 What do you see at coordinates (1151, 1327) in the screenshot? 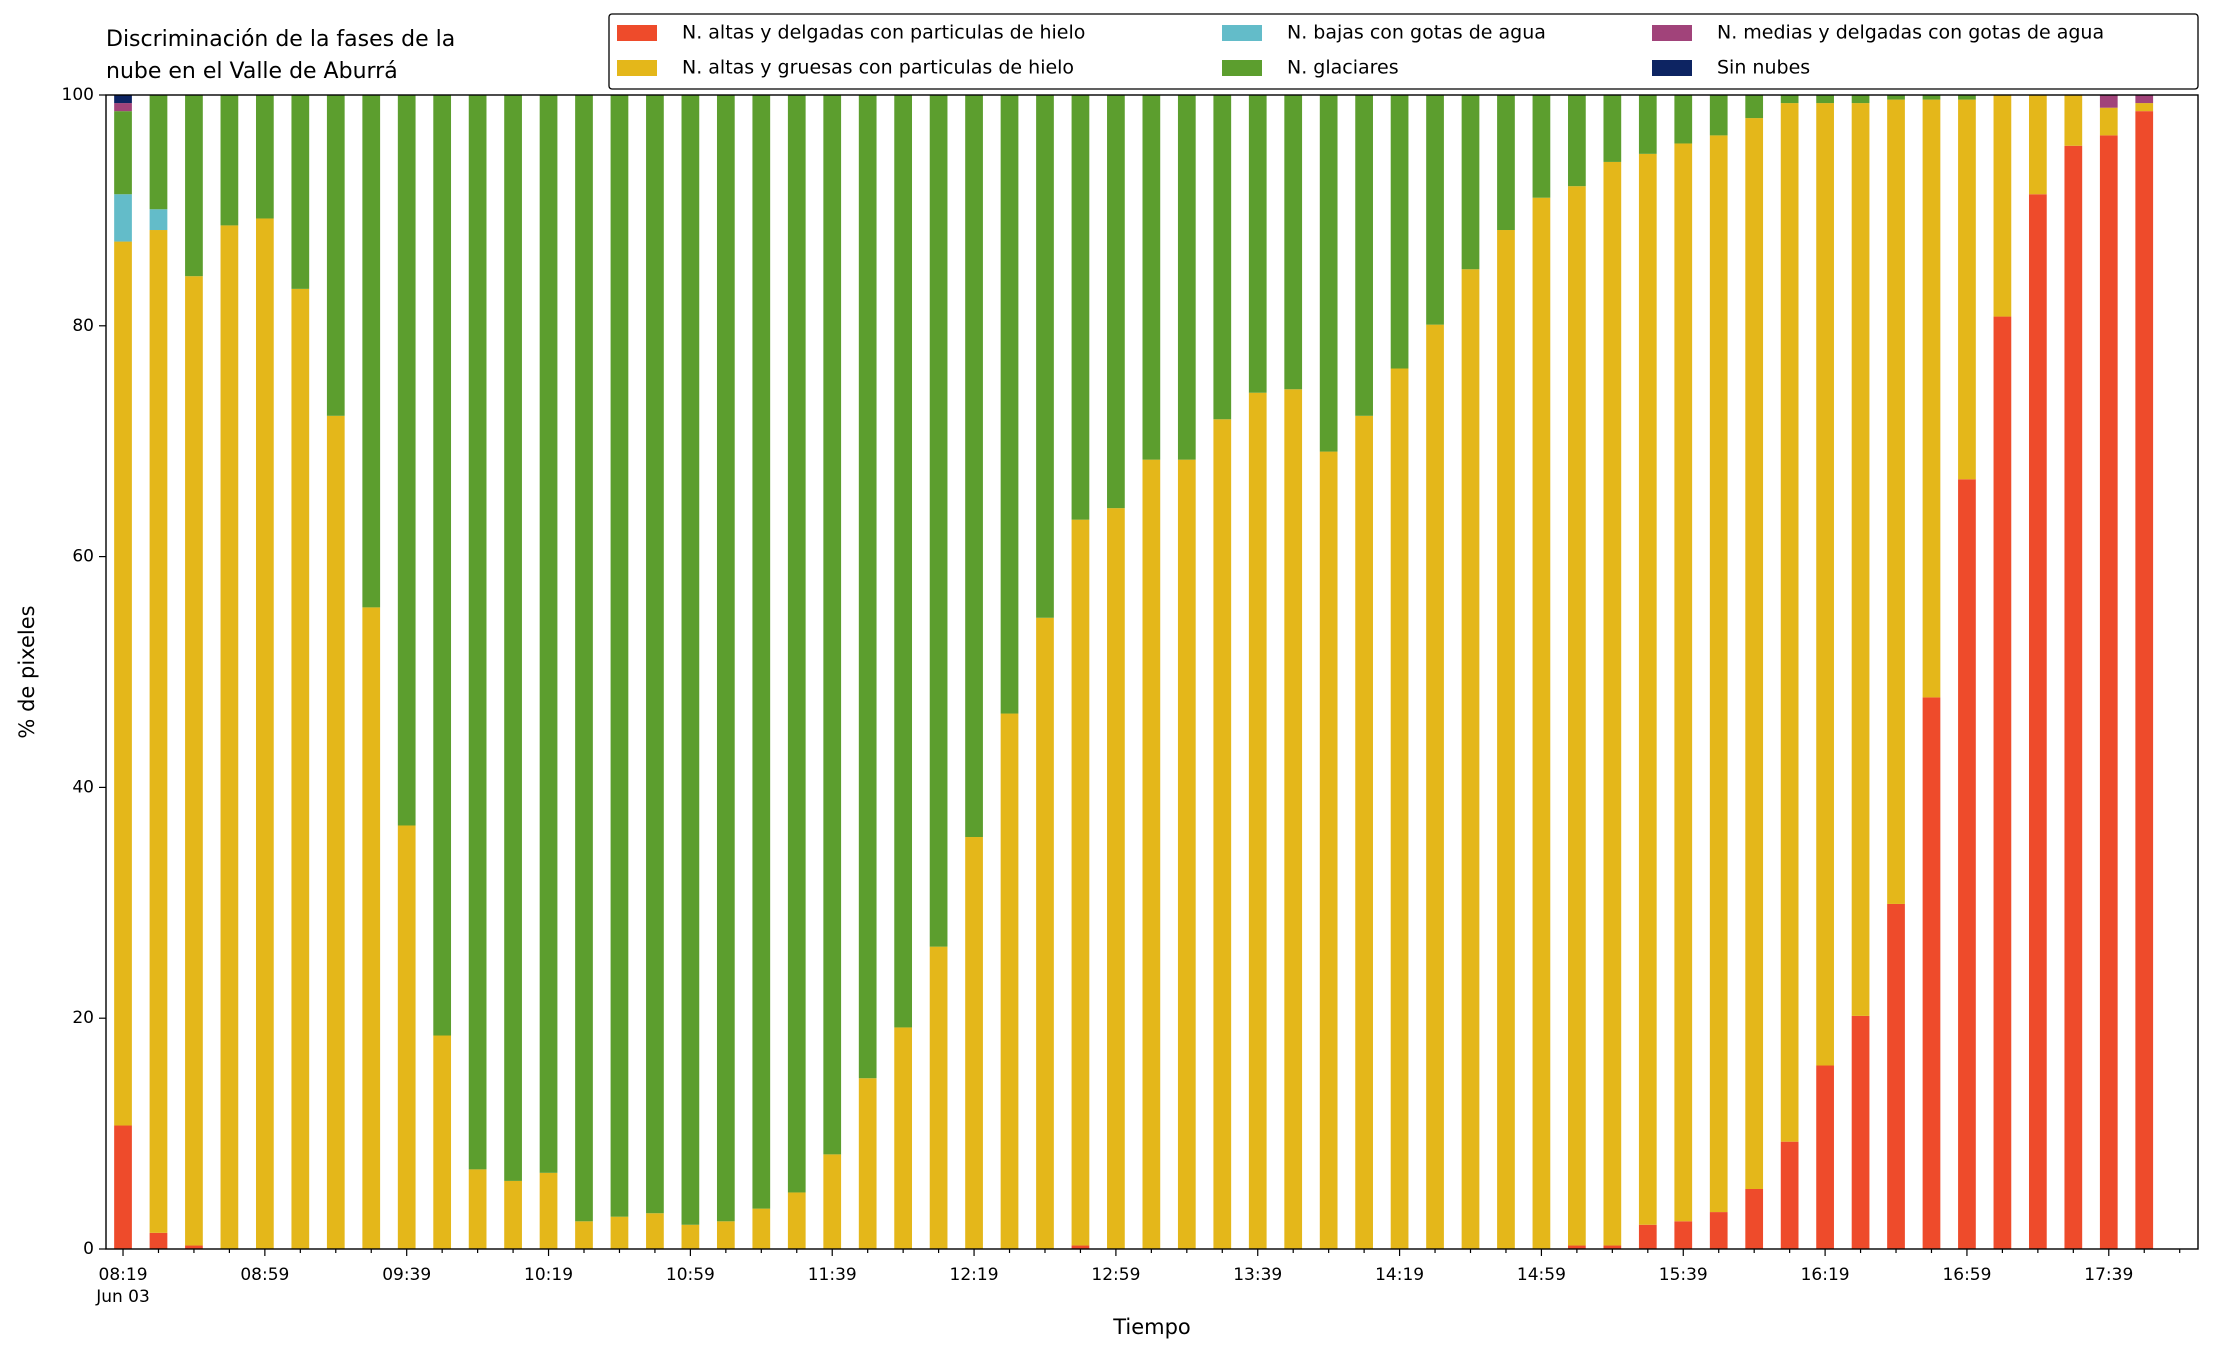
I see `x-axis-label: Tiempo` at bounding box center [1151, 1327].